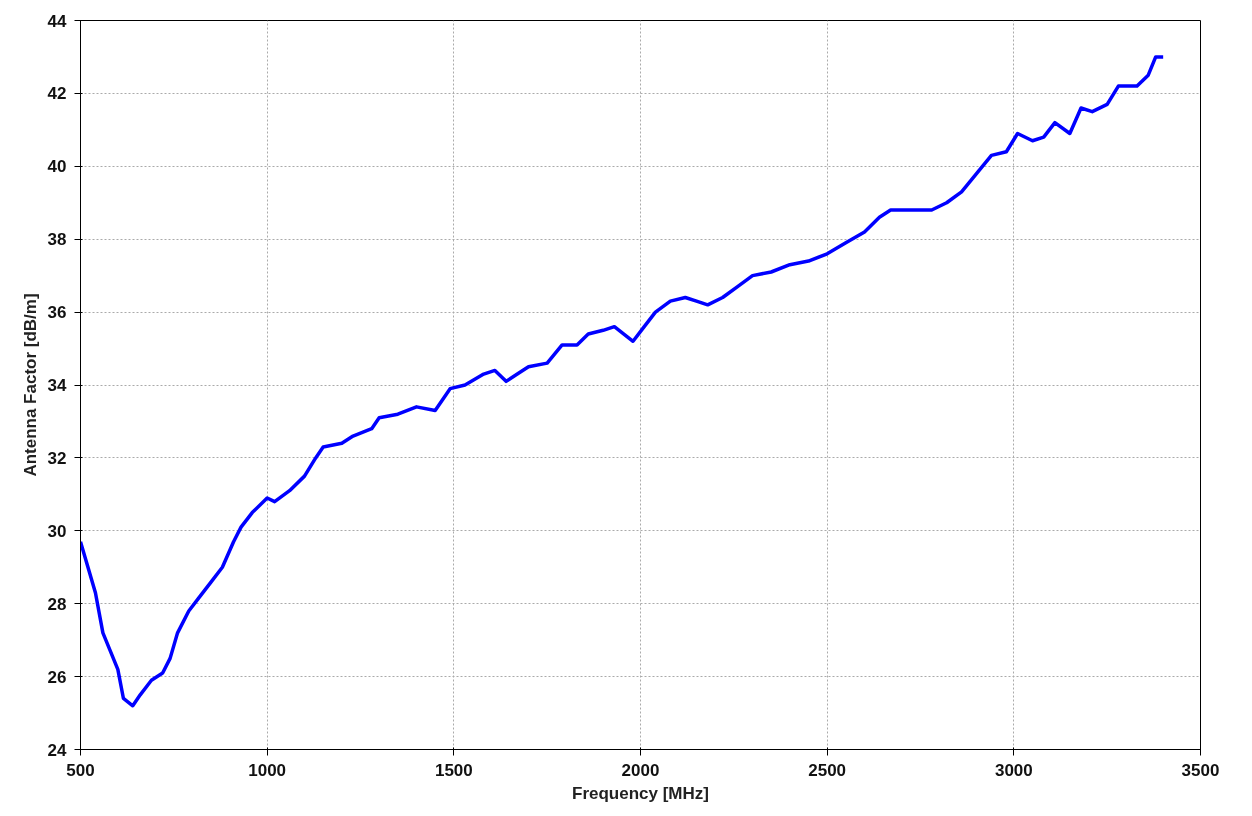 The image size is (1252, 816). Describe the element at coordinates (30, 385) in the screenshot. I see `y-axis-title: Antenna Factor [dB/m]` at that location.